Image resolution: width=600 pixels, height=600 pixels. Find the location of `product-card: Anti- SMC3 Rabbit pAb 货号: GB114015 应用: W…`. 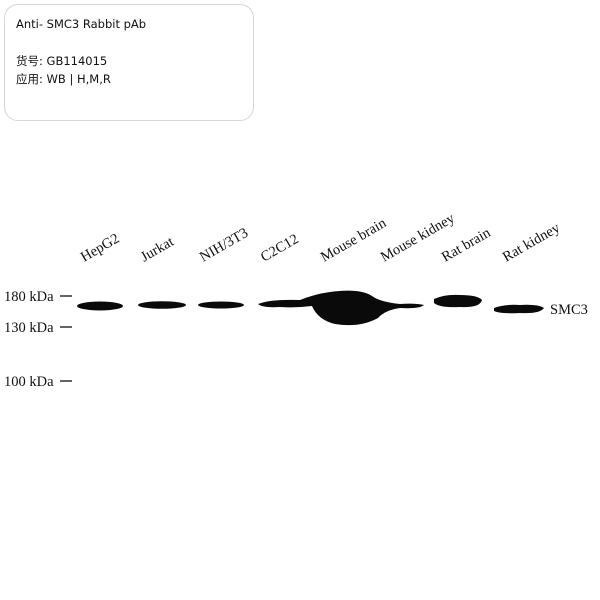

product-card: Anti- SMC3 Rabbit pAb 货号: GB114015 应用: W… is located at coordinates (129, 62).